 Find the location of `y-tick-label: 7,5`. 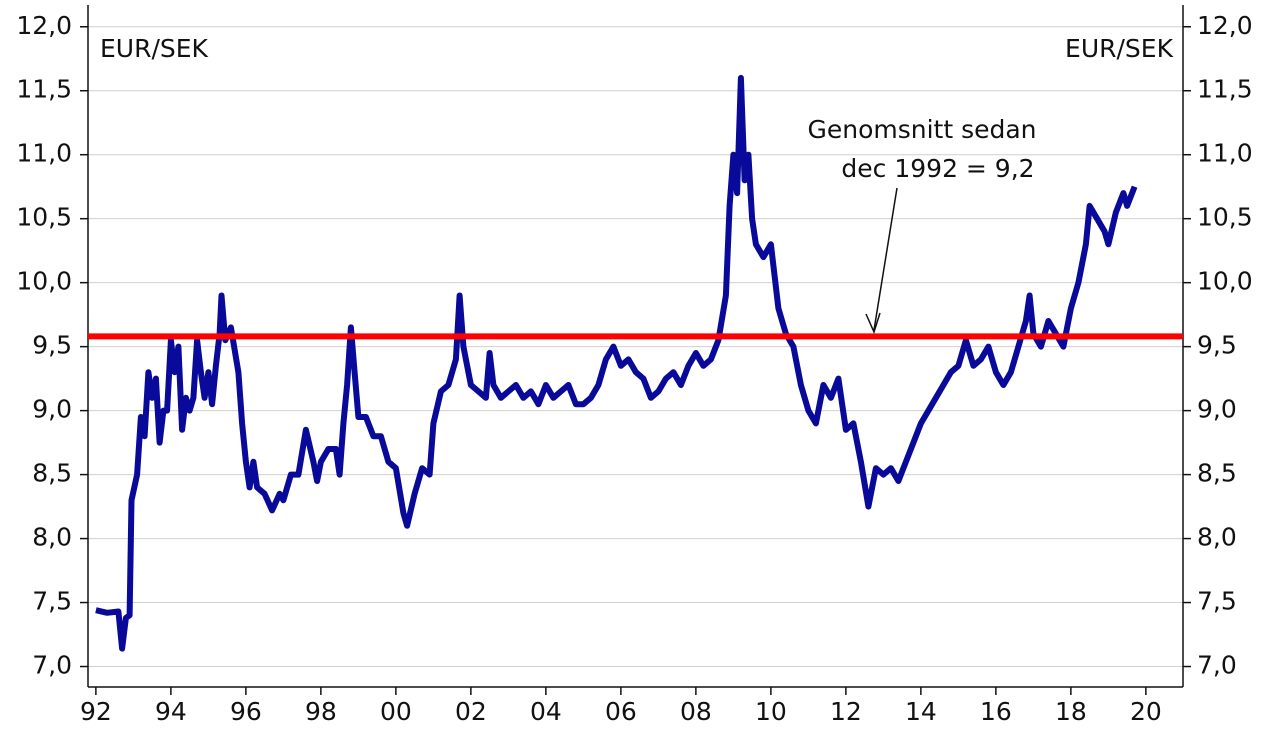

y-tick-label: 7,5 is located at coordinates (52, 601).